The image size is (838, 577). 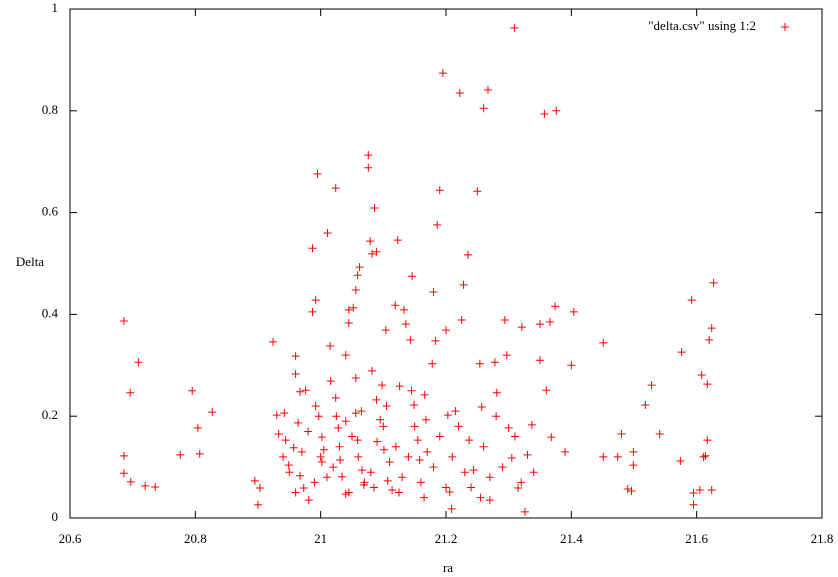 I want to click on y-tick-label: 0.8, so click(x=50, y=109).